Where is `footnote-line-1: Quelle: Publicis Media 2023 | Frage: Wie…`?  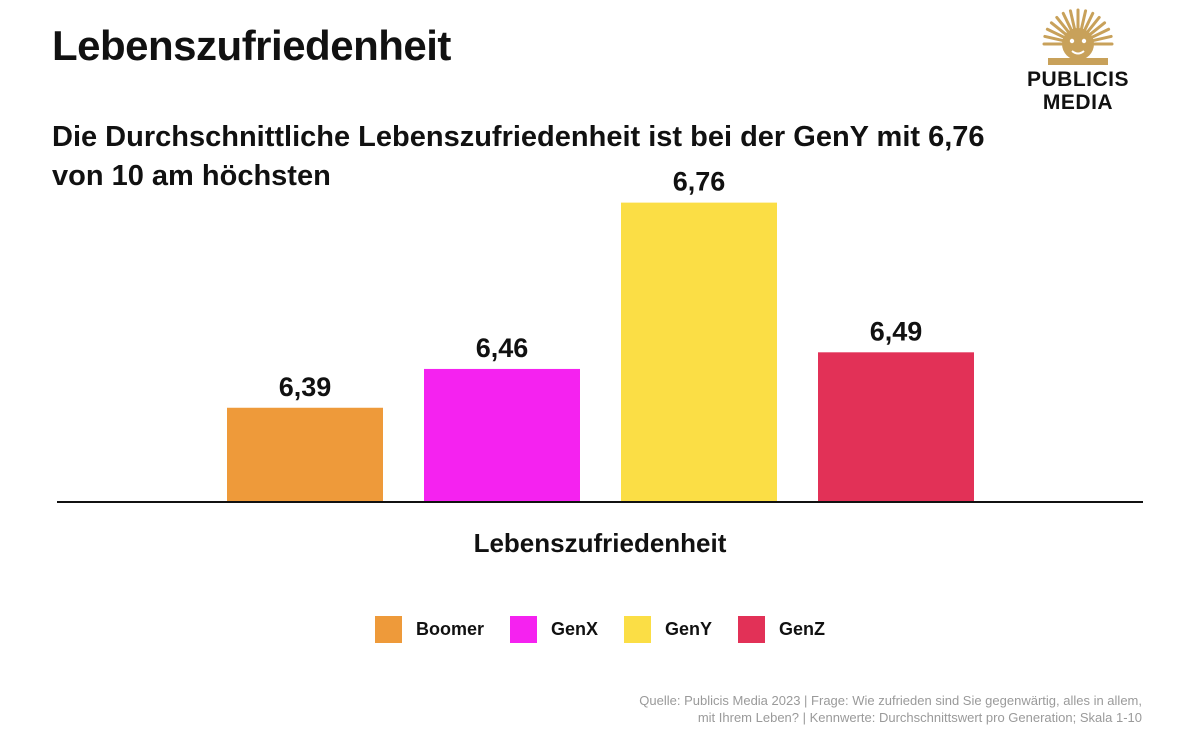 footnote-line-1: Quelle: Publicis Media 2023 | Frage: Wie… is located at coordinates (890, 700).